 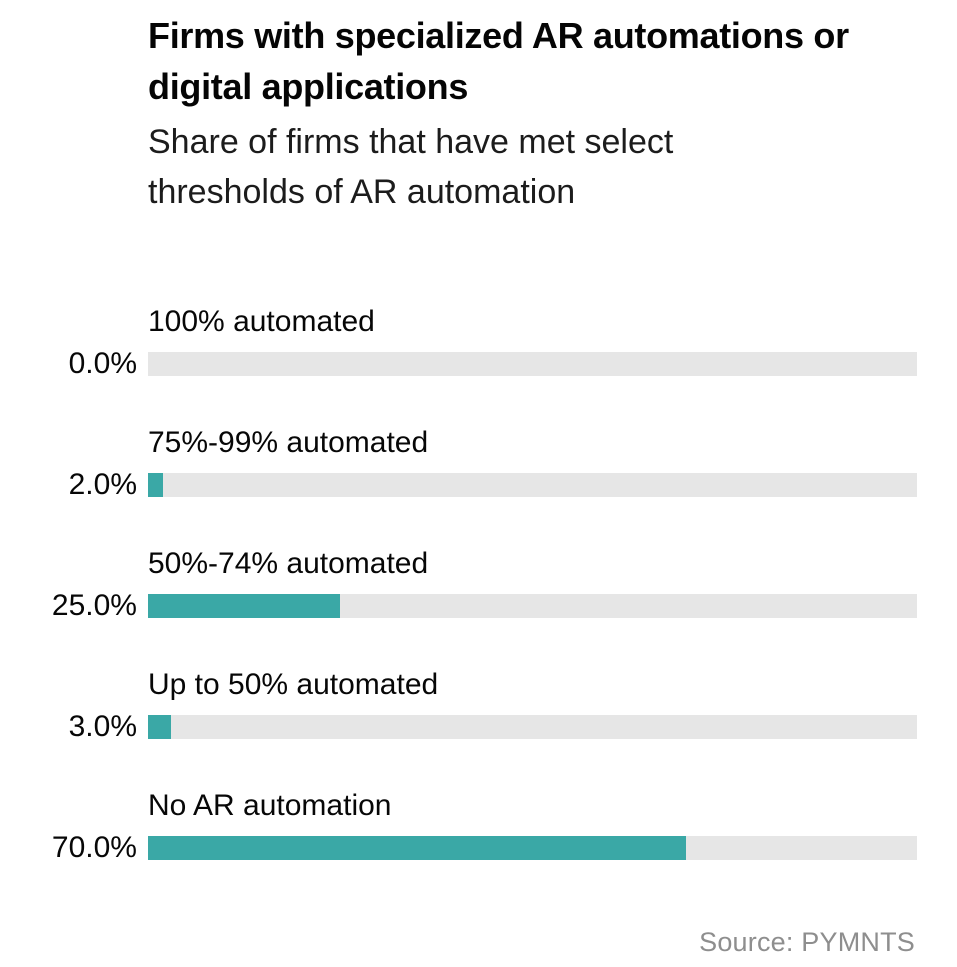 I want to click on value-label: 25.0%, so click(x=94, y=605).